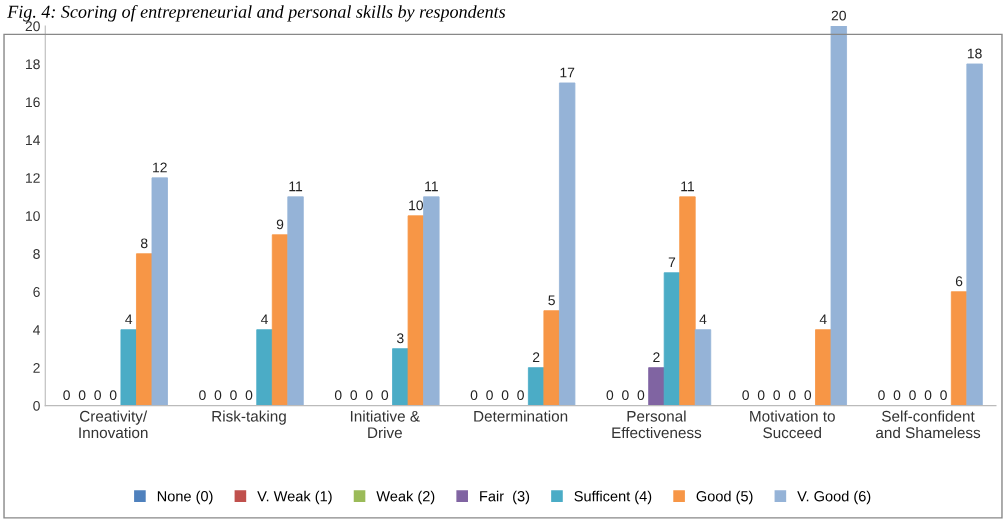 This screenshot has width=1006, height=520. I want to click on y-tick-label: 4, so click(36, 330).